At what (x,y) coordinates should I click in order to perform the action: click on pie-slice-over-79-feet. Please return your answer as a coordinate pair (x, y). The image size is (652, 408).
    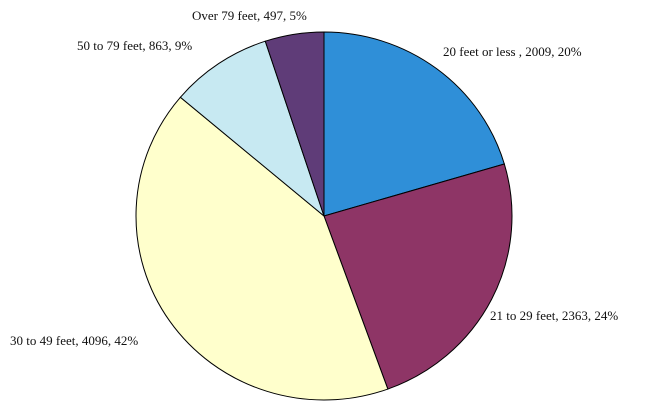
    Looking at the image, I should click on (294, 124).